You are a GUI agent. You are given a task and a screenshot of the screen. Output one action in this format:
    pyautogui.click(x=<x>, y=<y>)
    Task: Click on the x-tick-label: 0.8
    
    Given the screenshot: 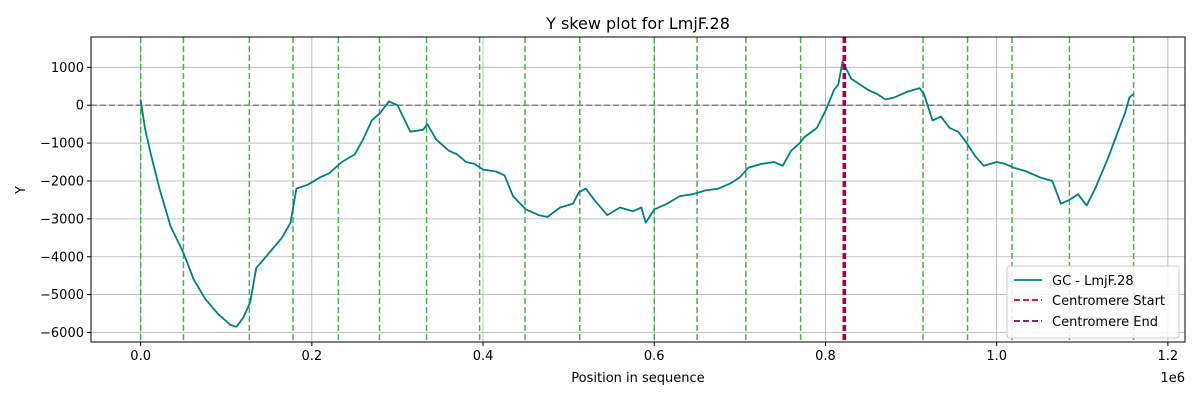 What is the action you would take?
    pyautogui.click(x=825, y=356)
    